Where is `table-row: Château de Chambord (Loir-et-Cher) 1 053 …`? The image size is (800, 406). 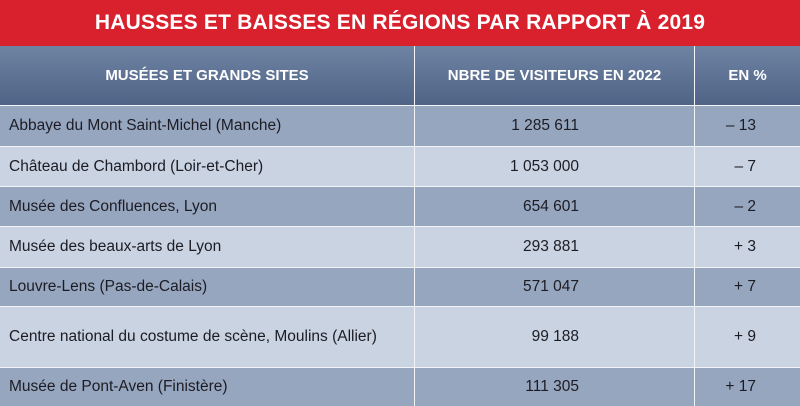 table-row: Château de Chambord (Loir-et-Cher) 1 053 … is located at coordinates (400, 166).